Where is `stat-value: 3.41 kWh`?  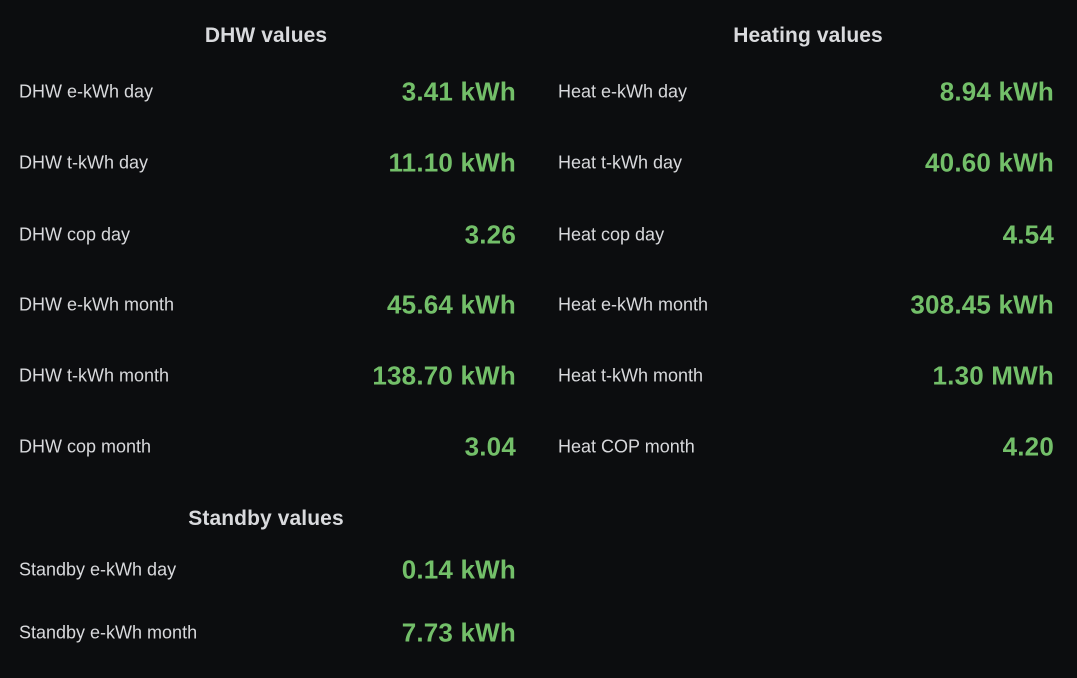 stat-value: 3.41 kWh is located at coordinates (458, 91).